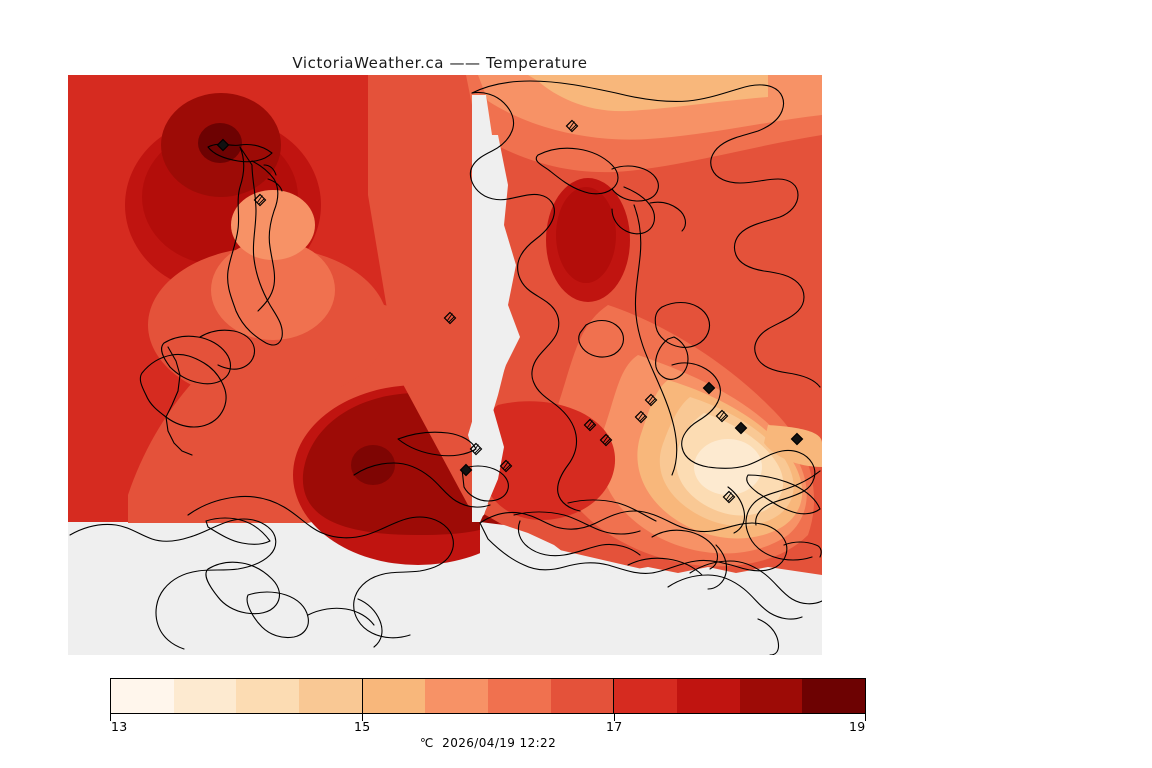  Describe the element at coordinates (783, 494) in the screenshot. I see `coast-east-cape` at that location.